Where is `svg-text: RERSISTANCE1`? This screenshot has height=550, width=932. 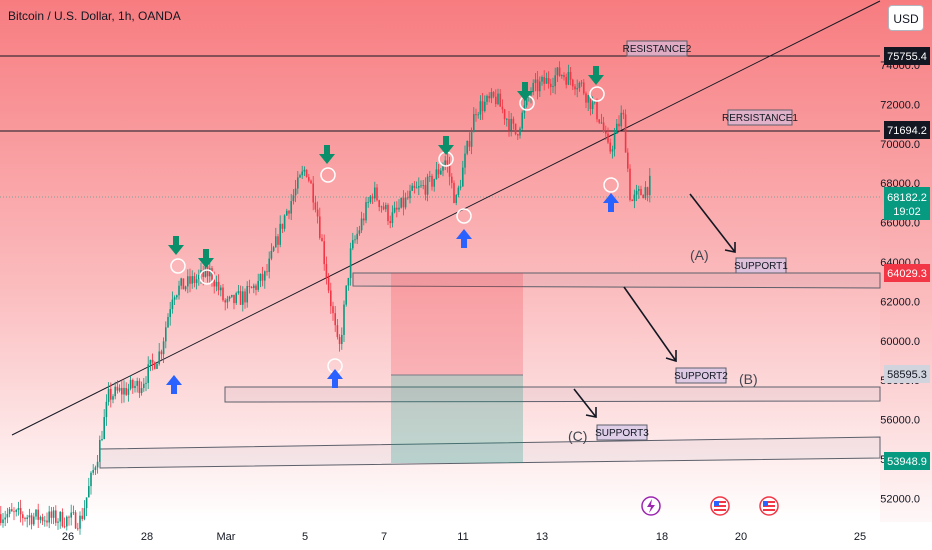 svg-text: RERSISTANCE1 is located at coordinates (760, 118).